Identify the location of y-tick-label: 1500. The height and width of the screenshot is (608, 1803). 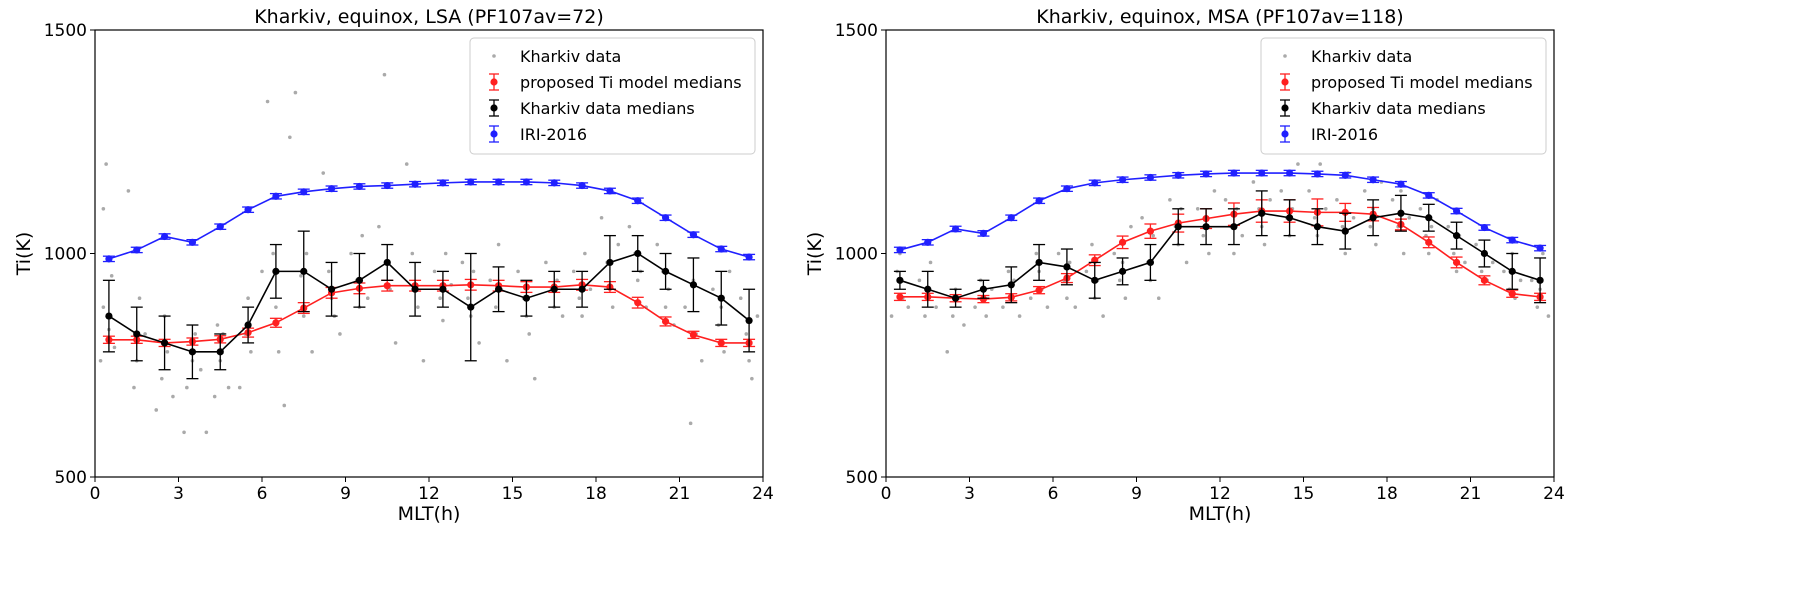
(856, 31).